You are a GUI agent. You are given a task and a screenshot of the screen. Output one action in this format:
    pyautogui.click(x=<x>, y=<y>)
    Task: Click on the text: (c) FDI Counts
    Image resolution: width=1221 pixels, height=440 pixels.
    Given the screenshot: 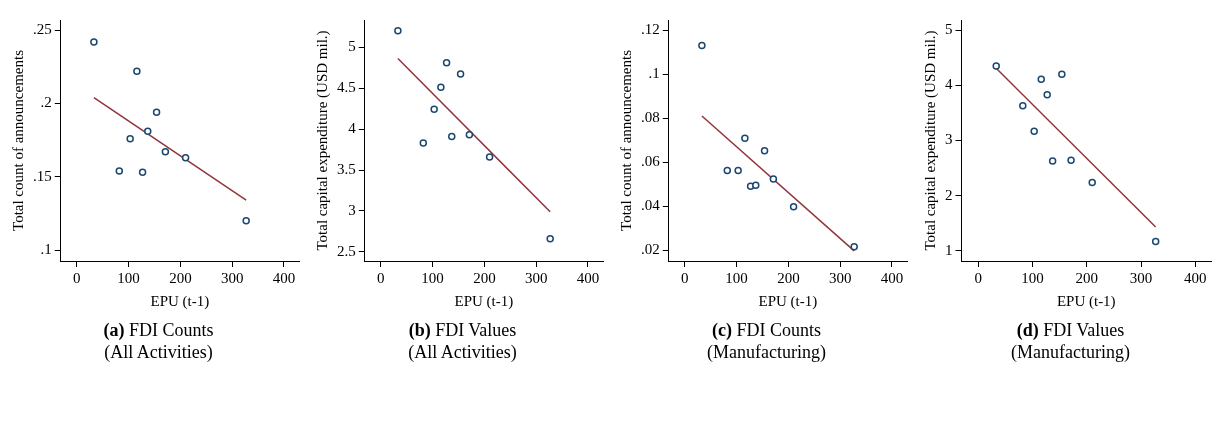 What is the action you would take?
    pyautogui.click(x=766, y=330)
    